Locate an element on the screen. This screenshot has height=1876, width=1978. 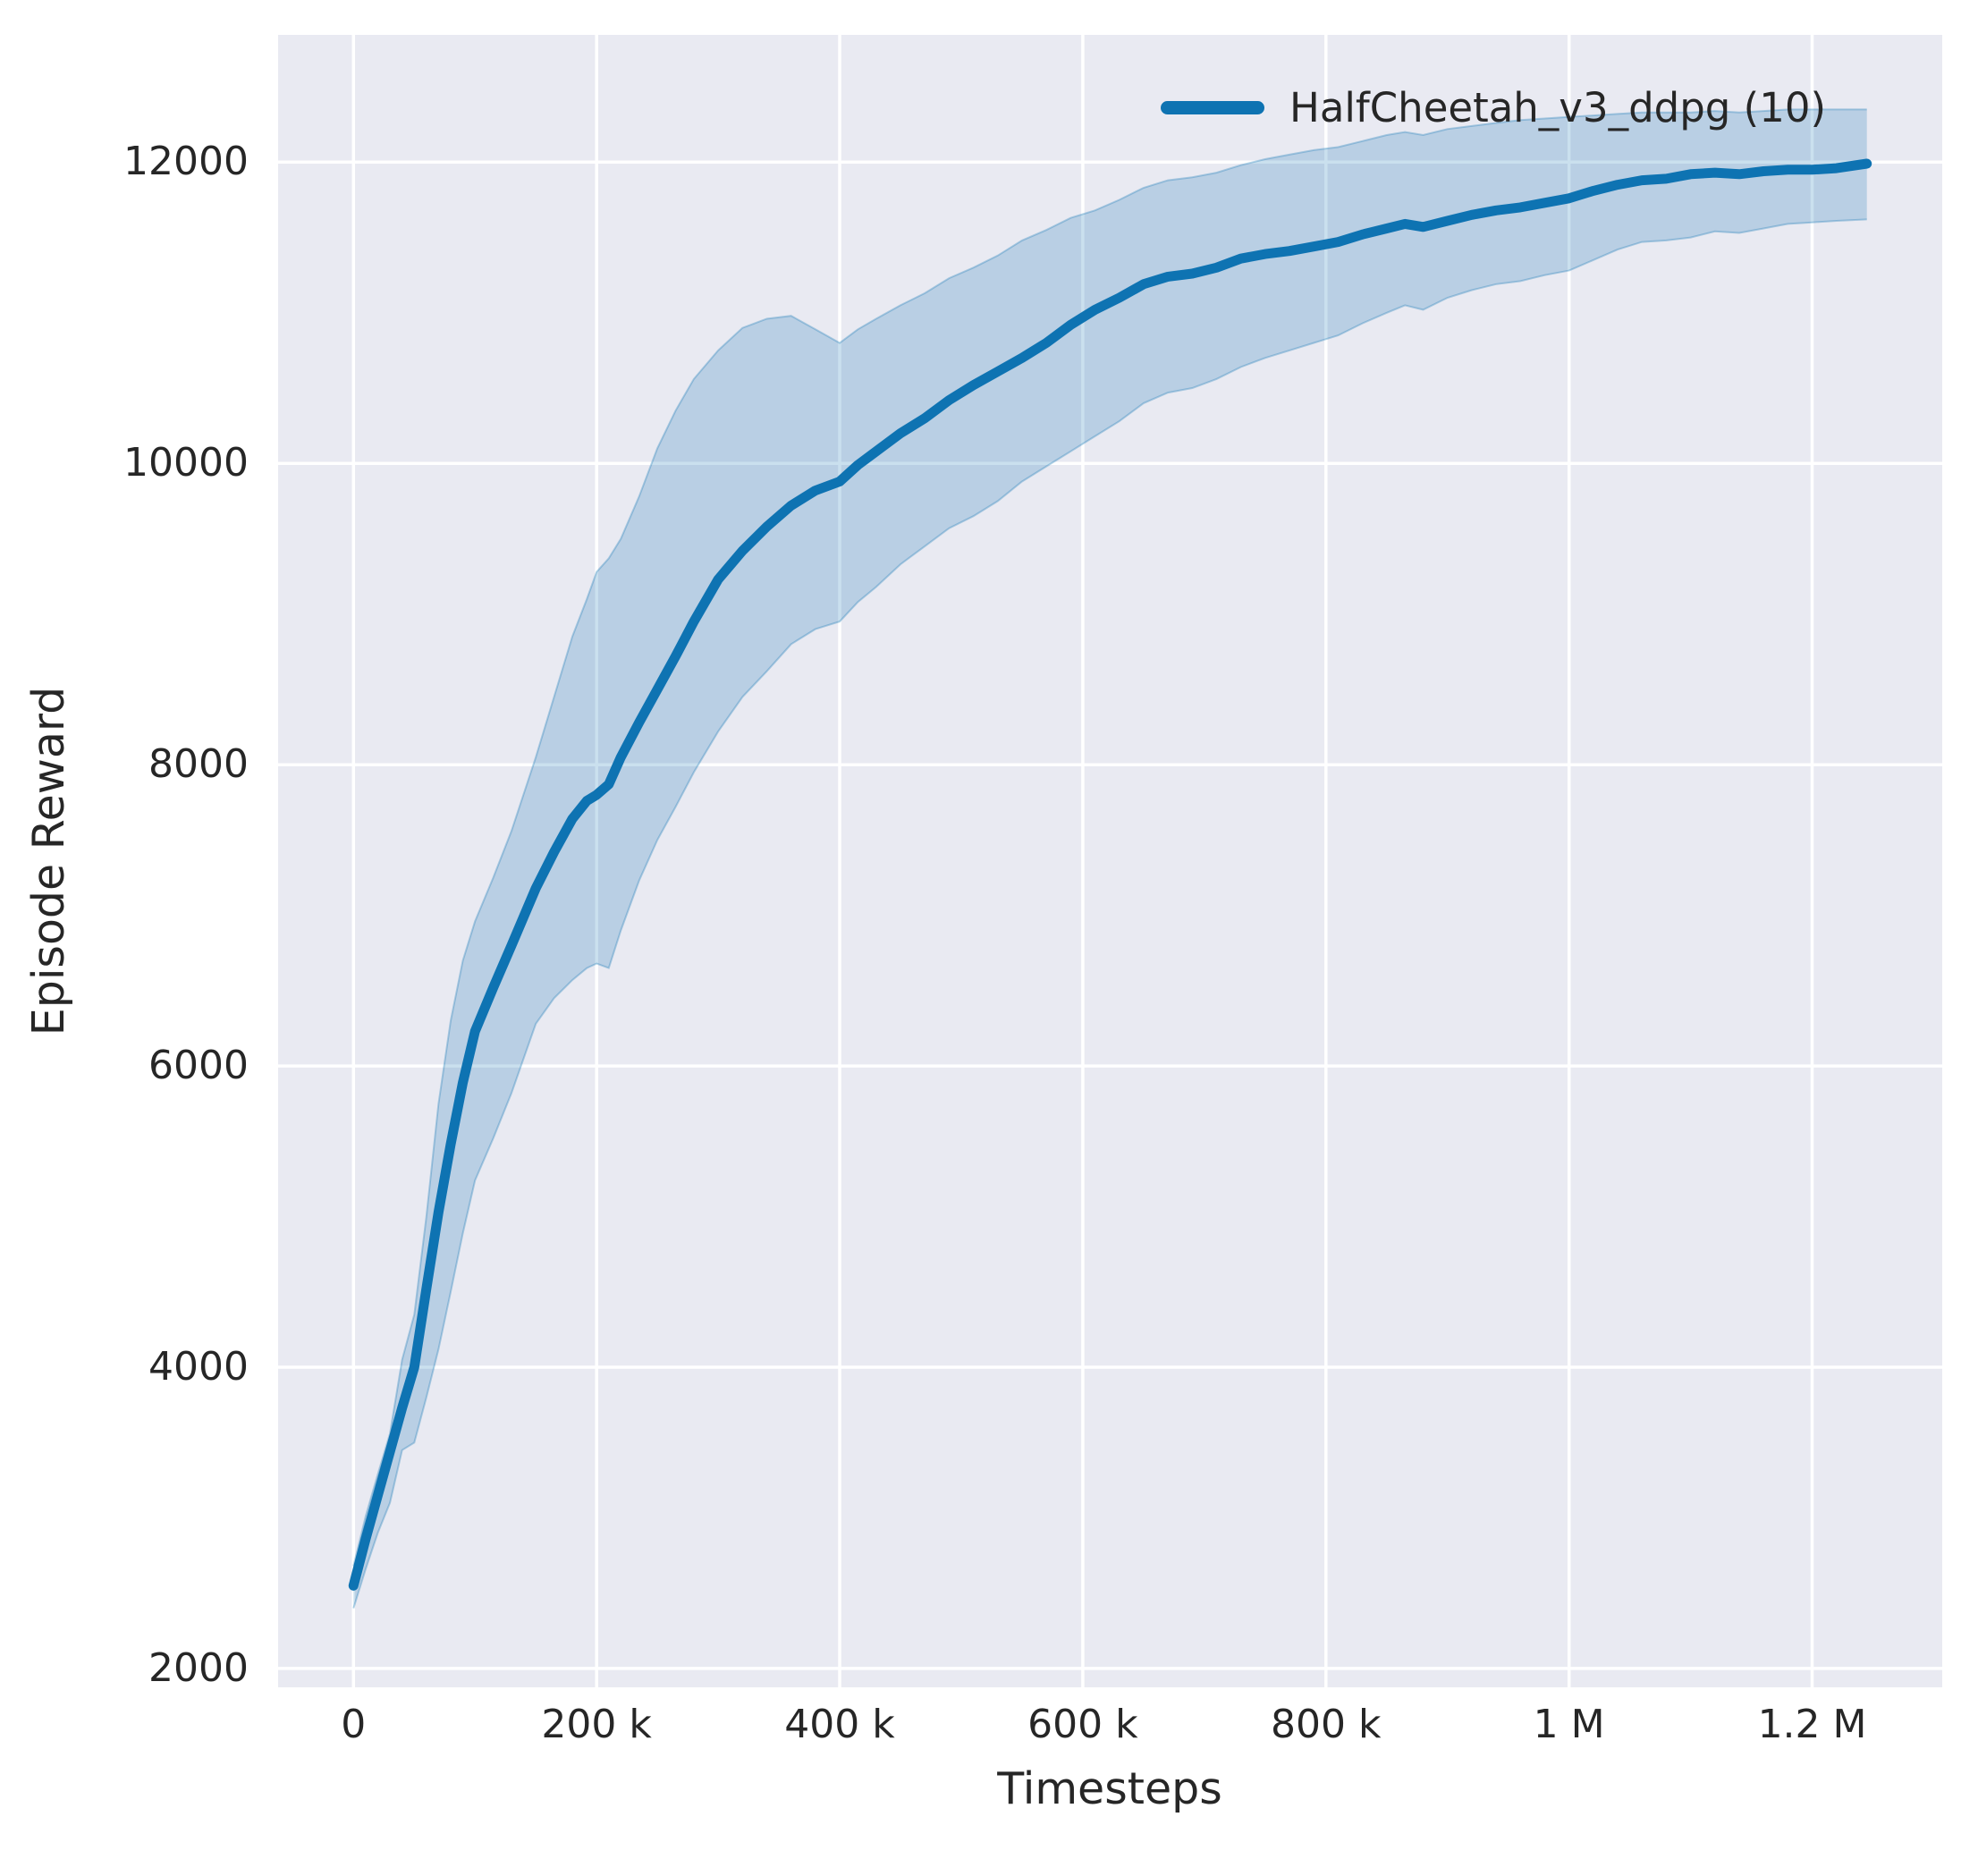
y-tick-label: 6000 is located at coordinates (198, 1066).